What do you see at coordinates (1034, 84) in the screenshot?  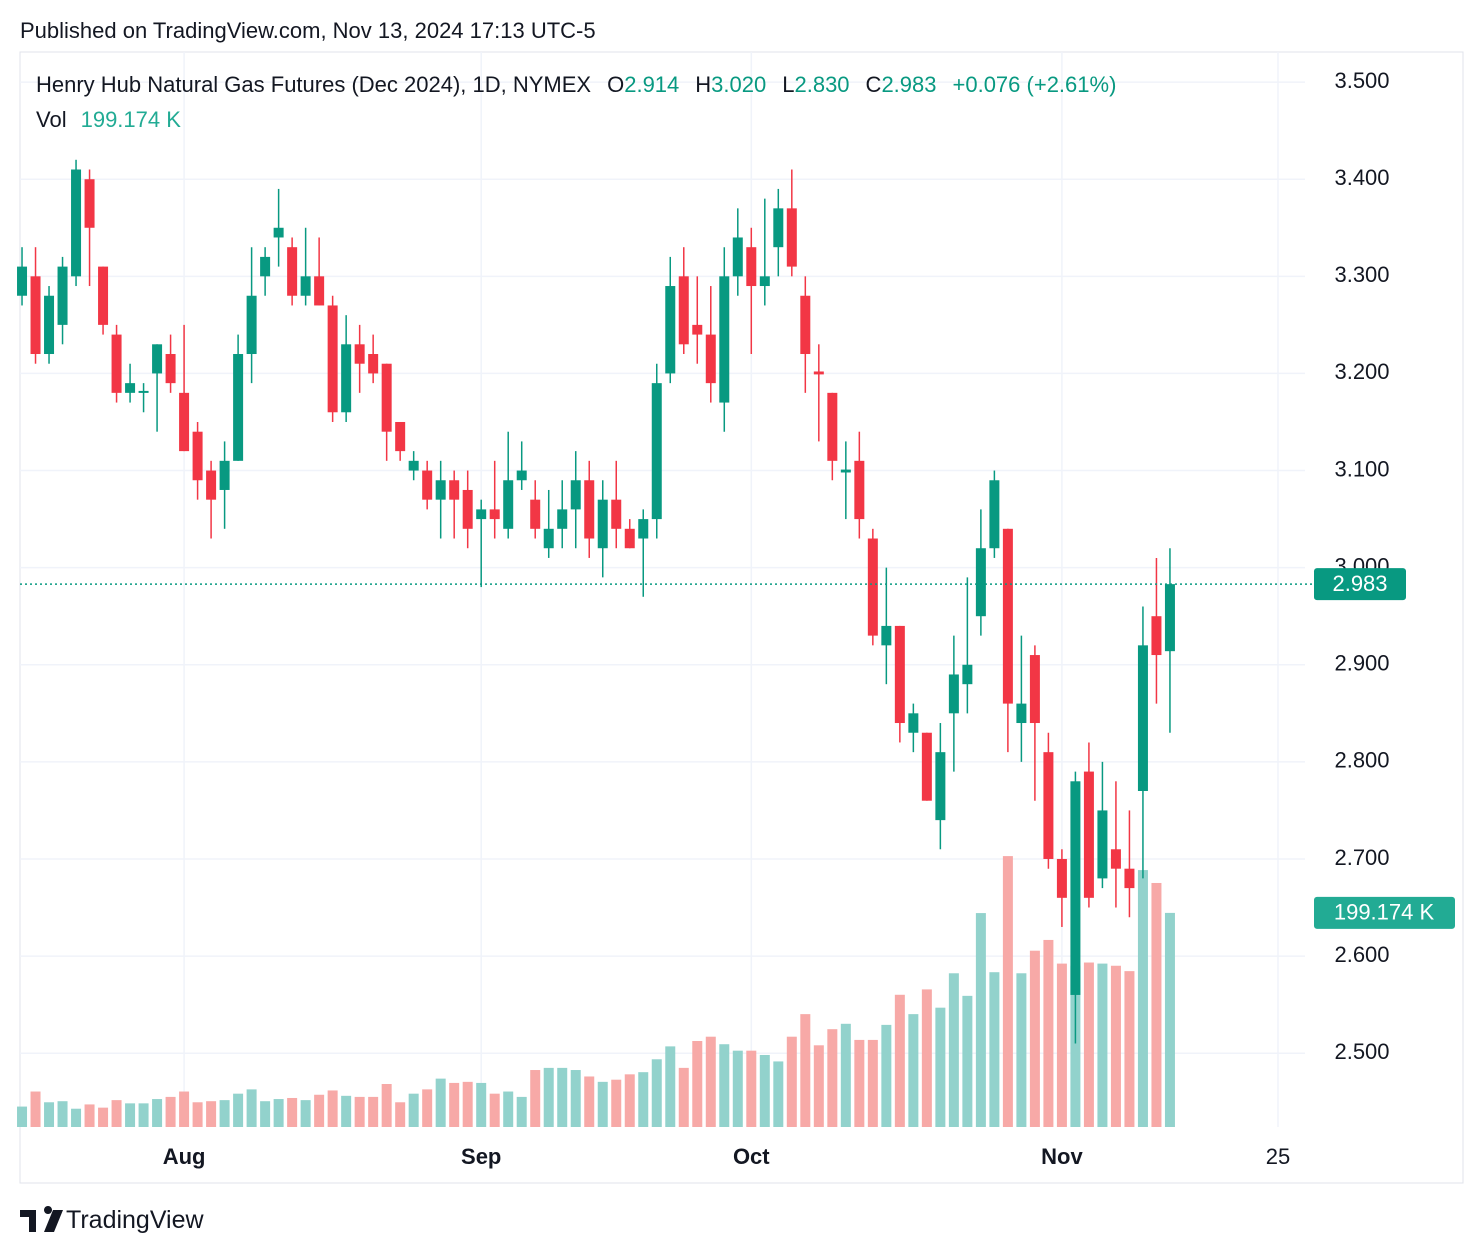 I see `change-value: +0.076 (+2.61%)` at bounding box center [1034, 84].